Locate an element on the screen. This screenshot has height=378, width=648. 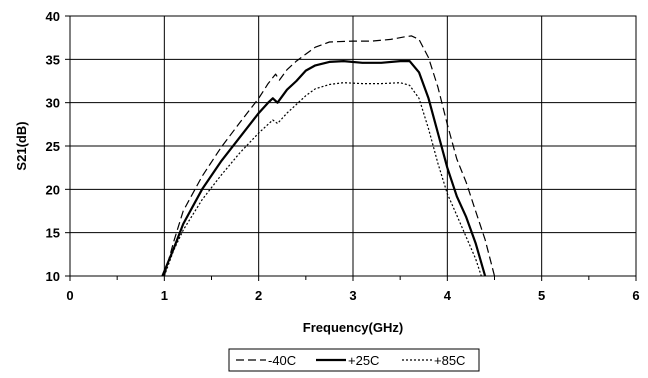
legend-box is located at coordinates (354, 360).